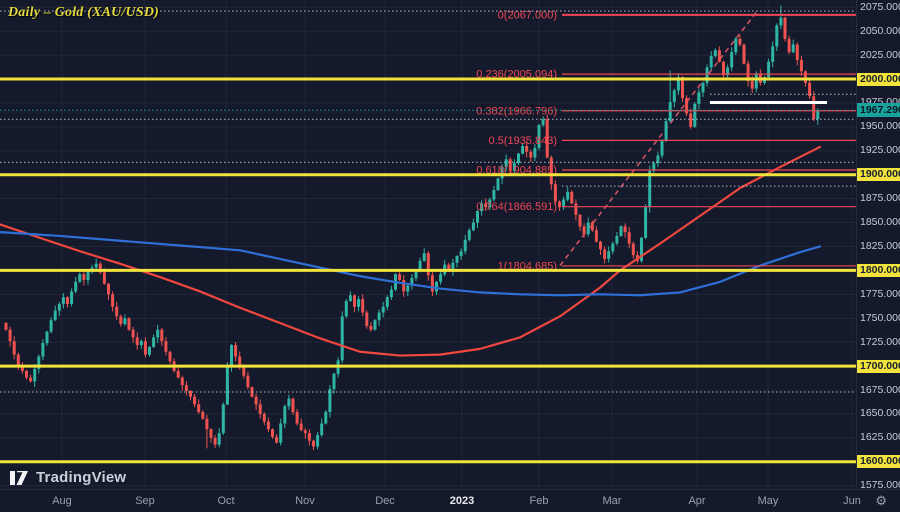  I want to click on price-label-highlighted: 1800.000, so click(878, 270).